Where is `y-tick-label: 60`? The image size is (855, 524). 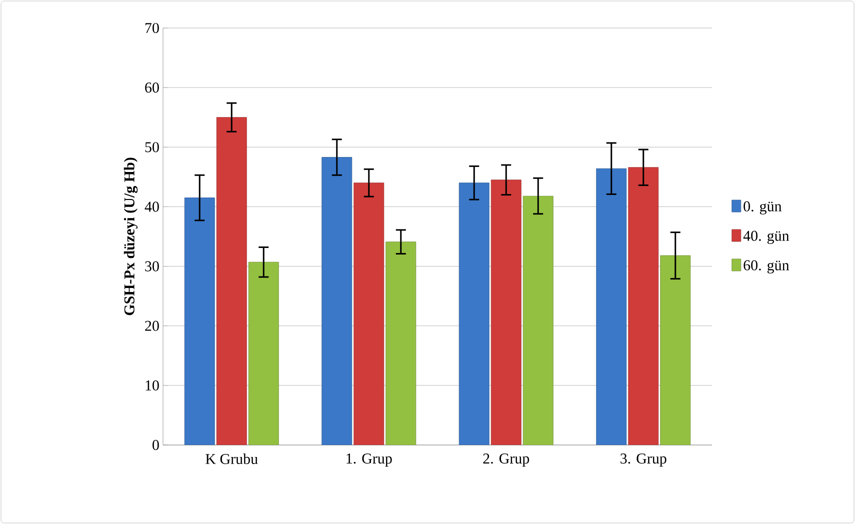 y-tick-label: 60 is located at coordinates (152, 87).